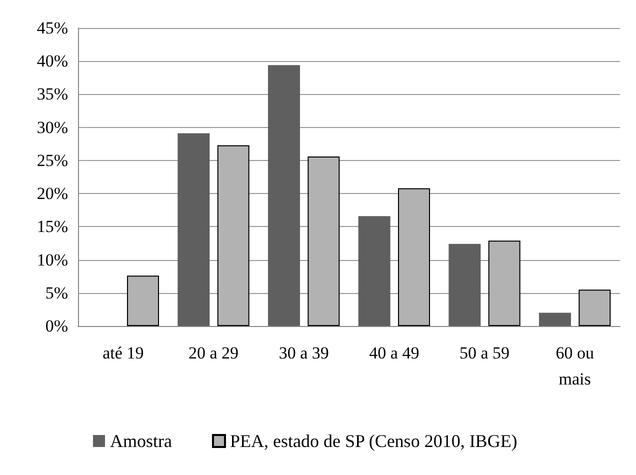 The width and height of the screenshot is (636, 475). I want to click on y-tick-label: 25%, so click(52, 160).